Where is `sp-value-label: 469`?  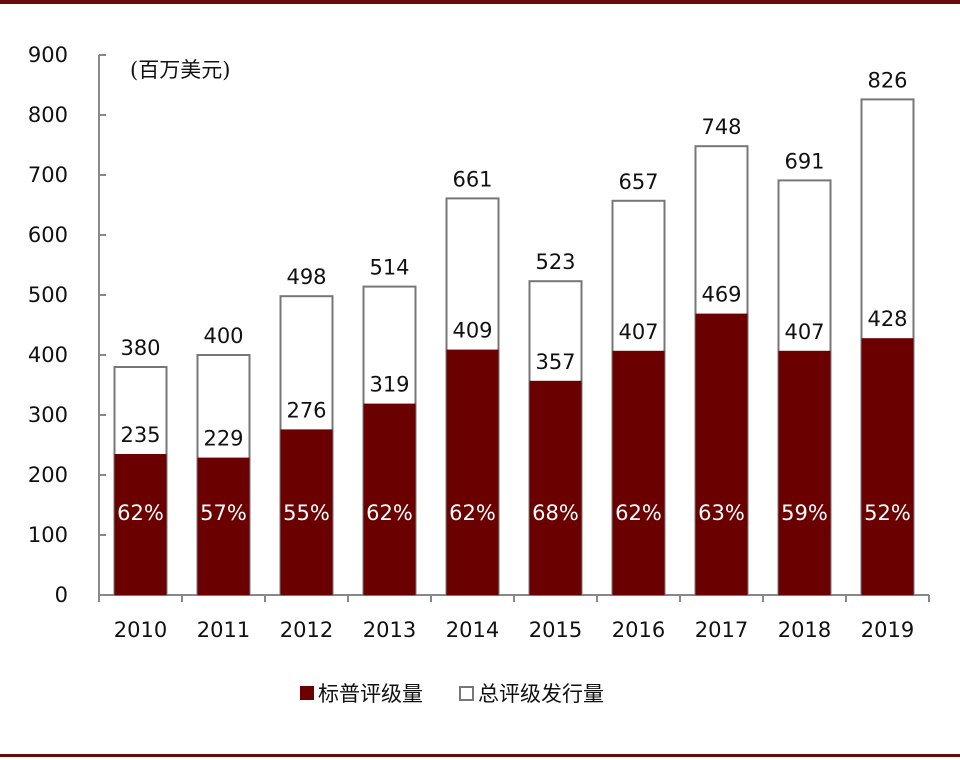
sp-value-label: 469 is located at coordinates (721, 295).